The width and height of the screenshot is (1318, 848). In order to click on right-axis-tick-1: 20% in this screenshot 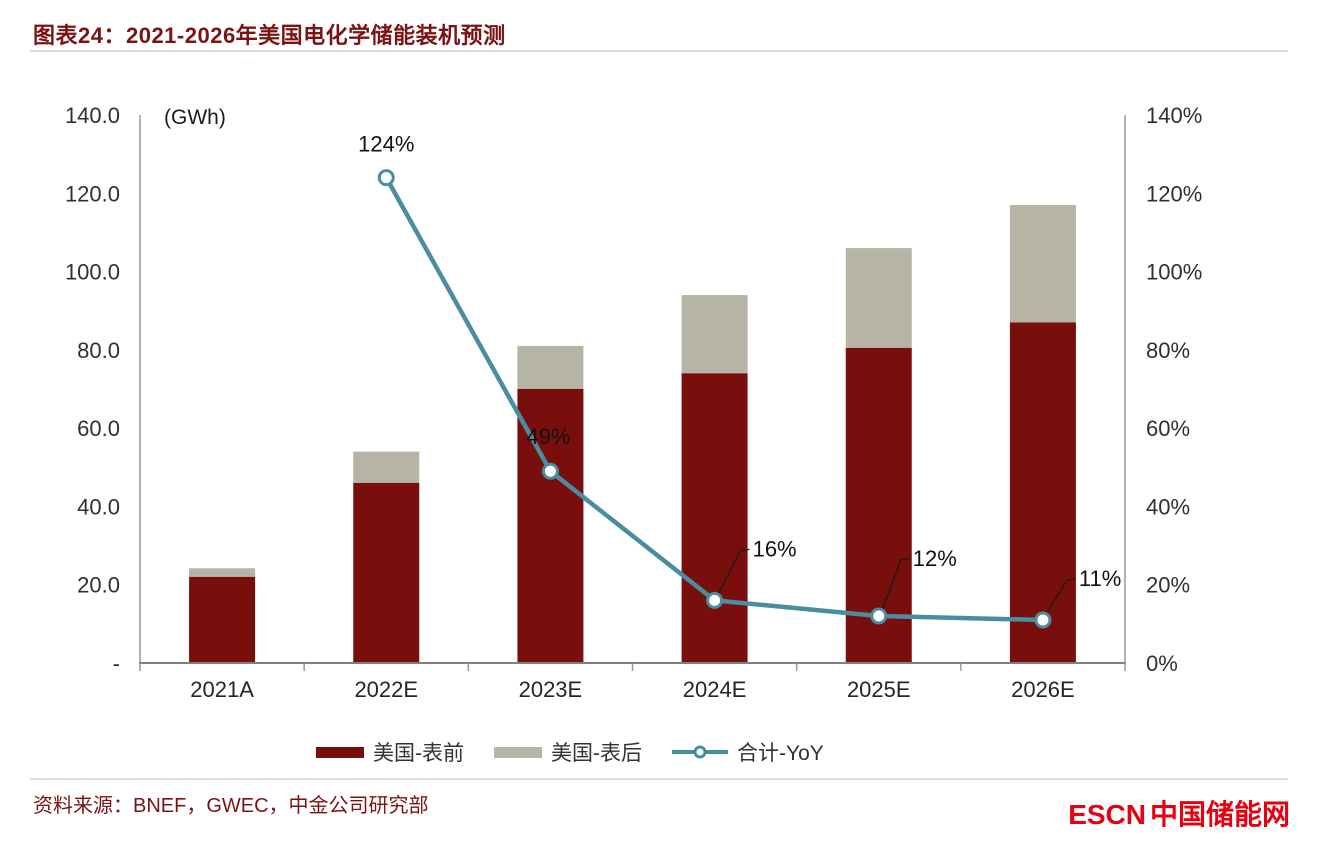, I will do `click(1168, 585)`.